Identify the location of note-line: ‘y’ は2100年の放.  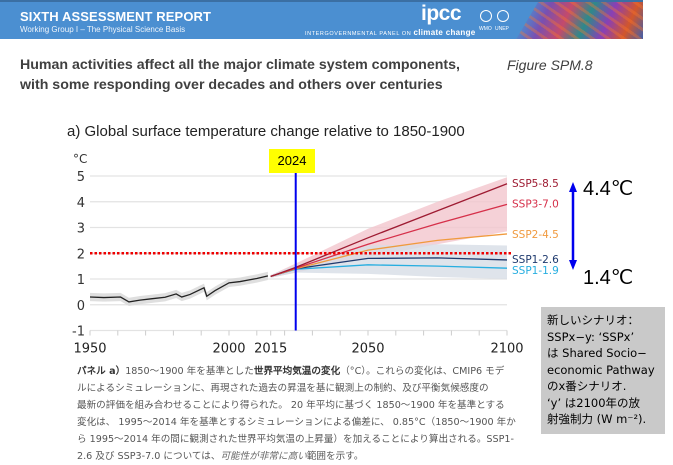
(594, 402).